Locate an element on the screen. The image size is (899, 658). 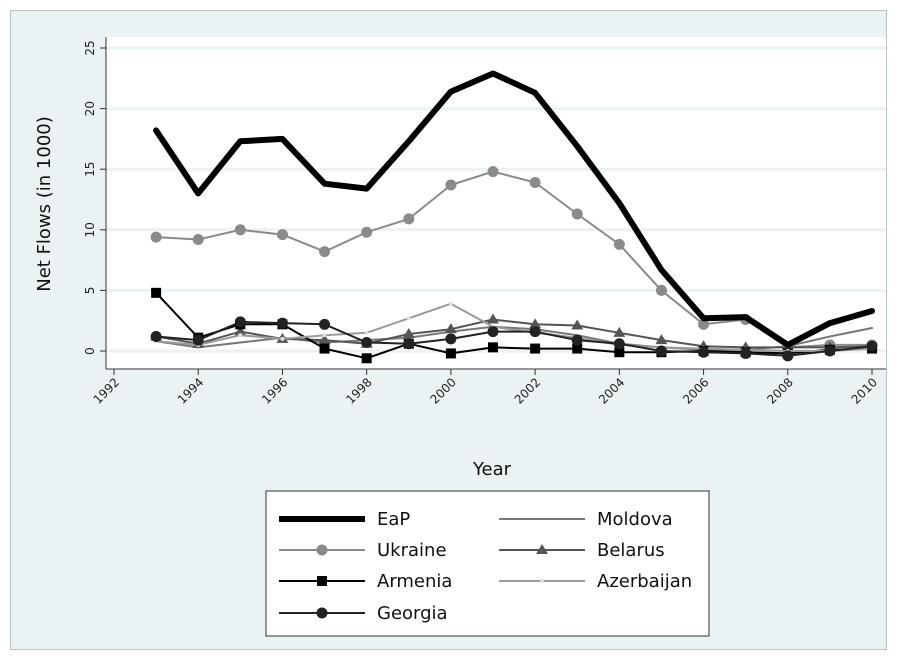
legend-item-belarus: Belarus is located at coordinates (582, 550).